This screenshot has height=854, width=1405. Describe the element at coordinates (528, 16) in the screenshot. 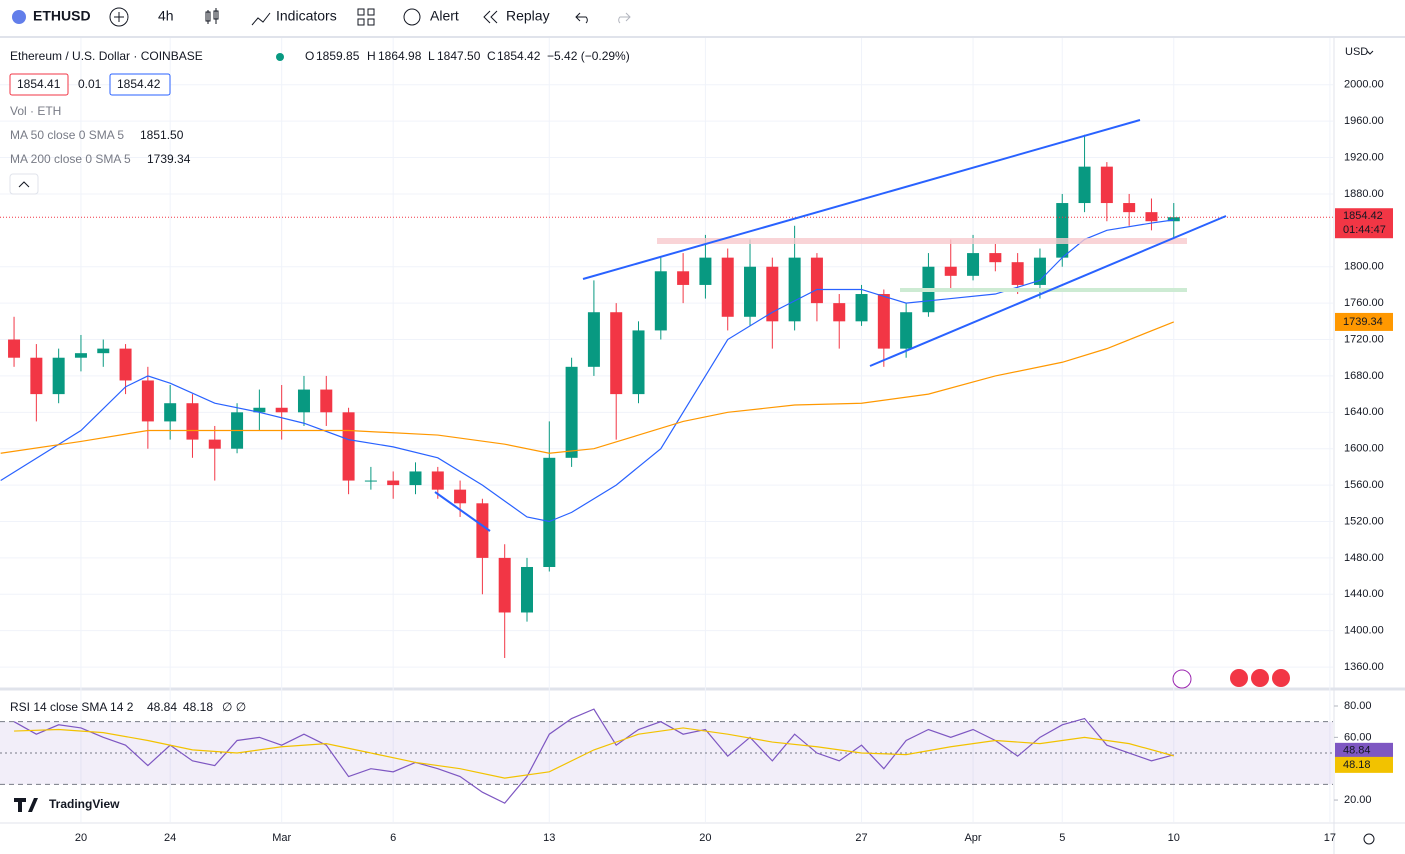

I see `replay-button: Replay` at that location.